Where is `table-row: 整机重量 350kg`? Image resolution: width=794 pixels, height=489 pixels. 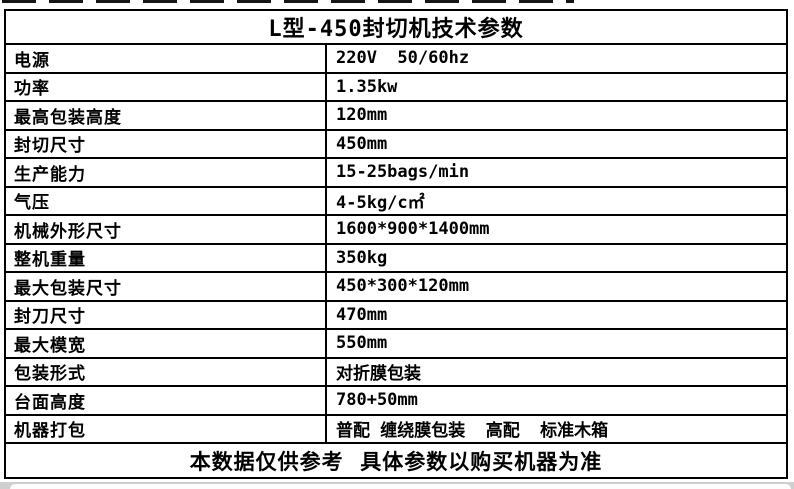
table-row: 整机重量 350kg is located at coordinates (396, 258).